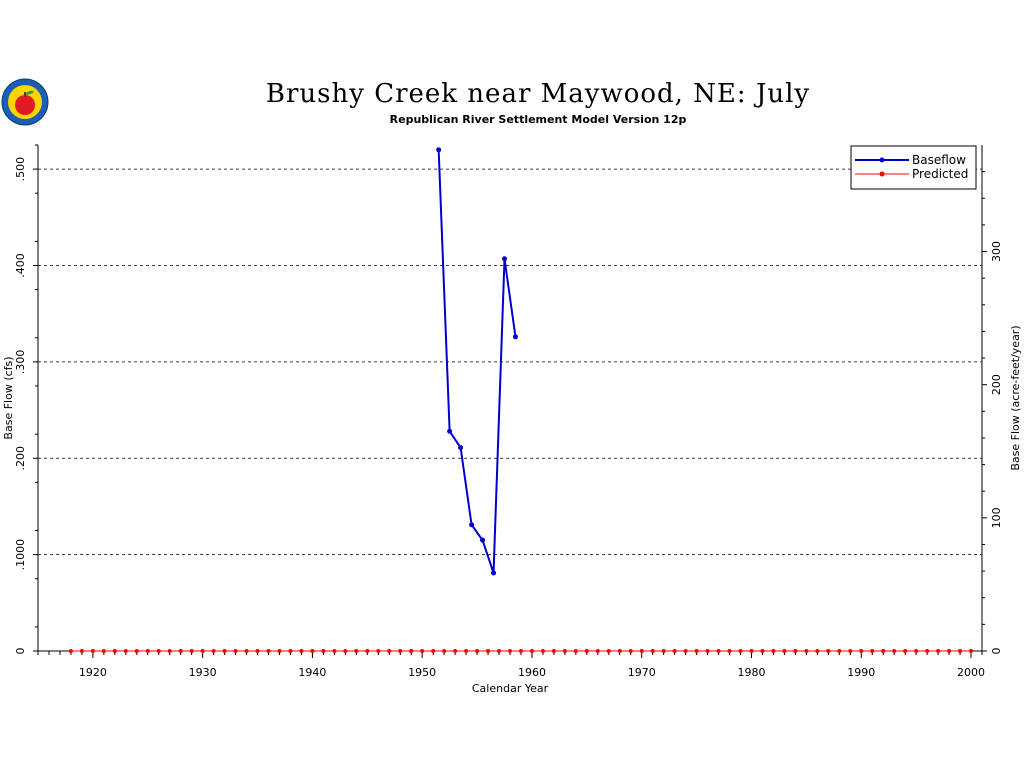  What do you see at coordinates (751, 672) in the screenshot?
I see `x-tick-label: 1980` at bounding box center [751, 672].